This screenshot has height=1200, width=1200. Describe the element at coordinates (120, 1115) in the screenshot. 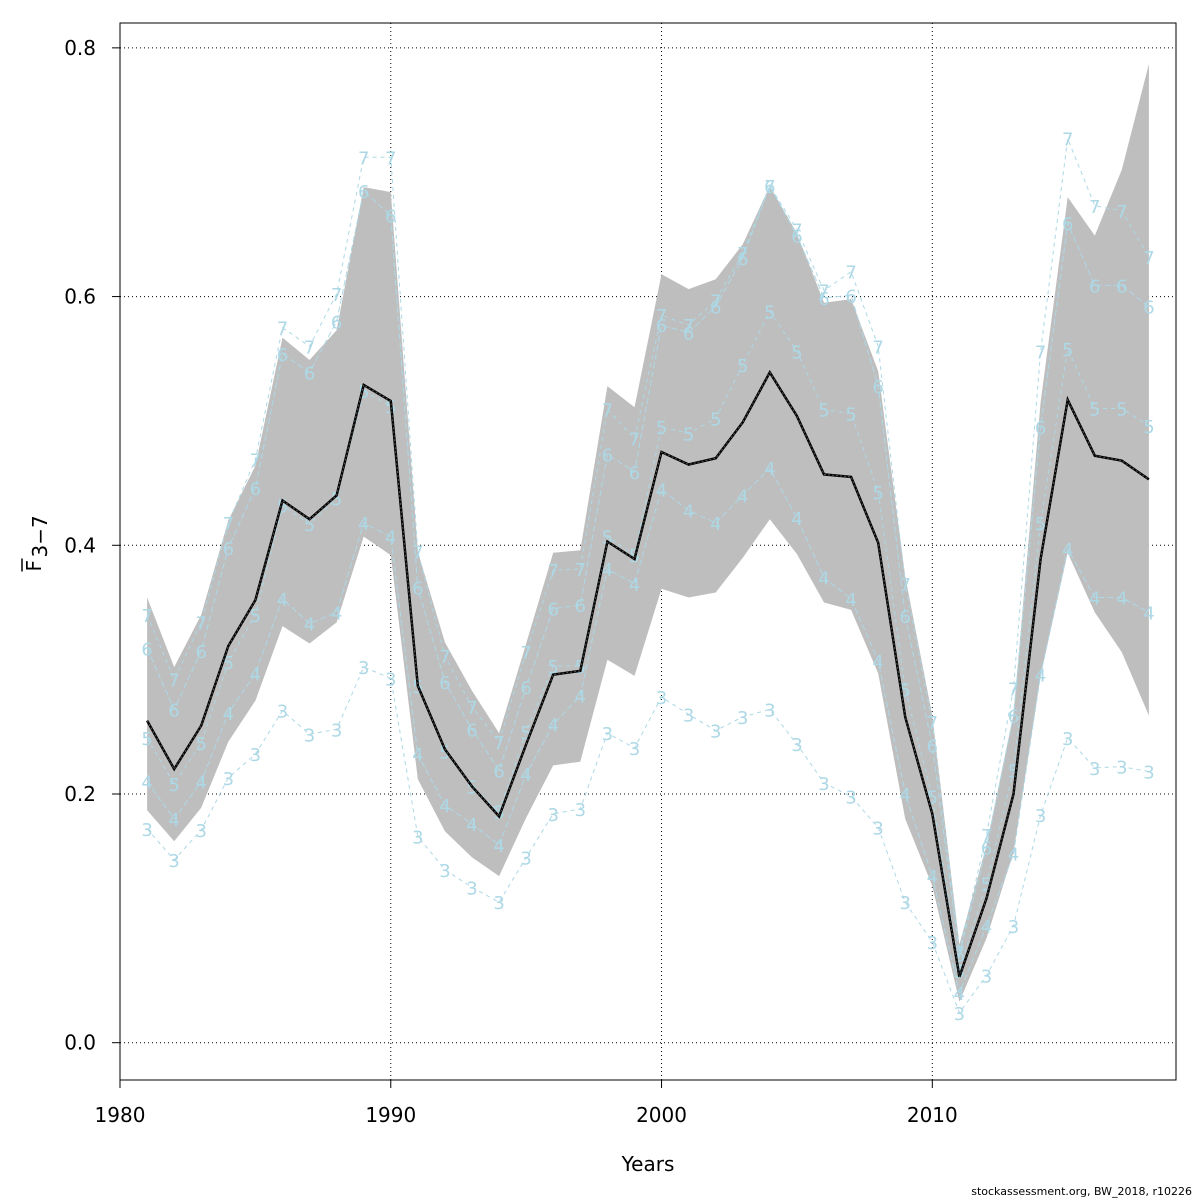

I see `x-tick-label: 1980` at that location.